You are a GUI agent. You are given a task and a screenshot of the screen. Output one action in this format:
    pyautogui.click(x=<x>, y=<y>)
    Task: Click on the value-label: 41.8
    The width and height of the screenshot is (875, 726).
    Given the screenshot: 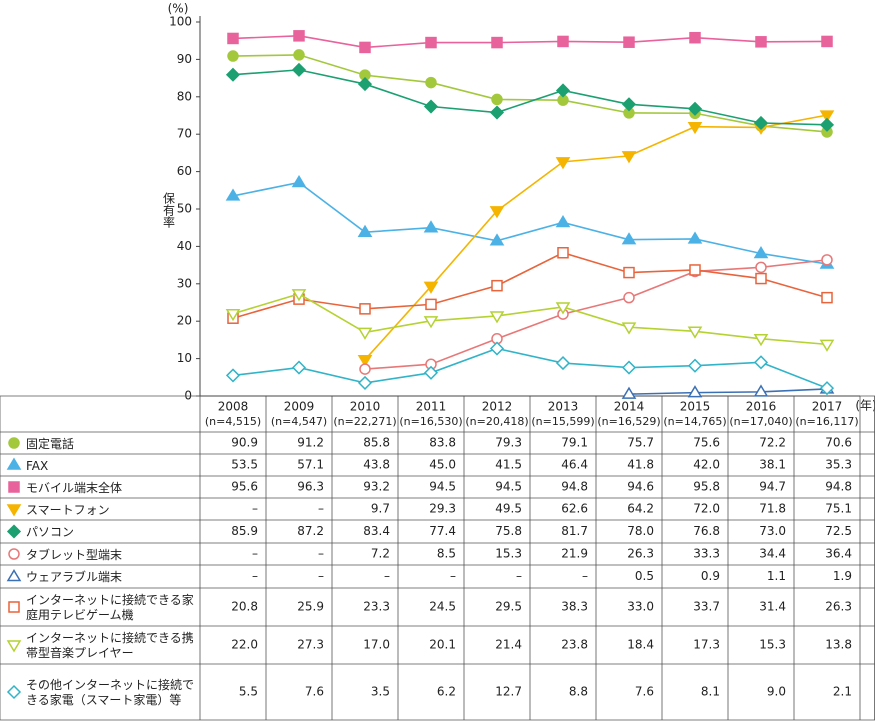 What is the action you would take?
    pyautogui.click(x=640, y=465)
    